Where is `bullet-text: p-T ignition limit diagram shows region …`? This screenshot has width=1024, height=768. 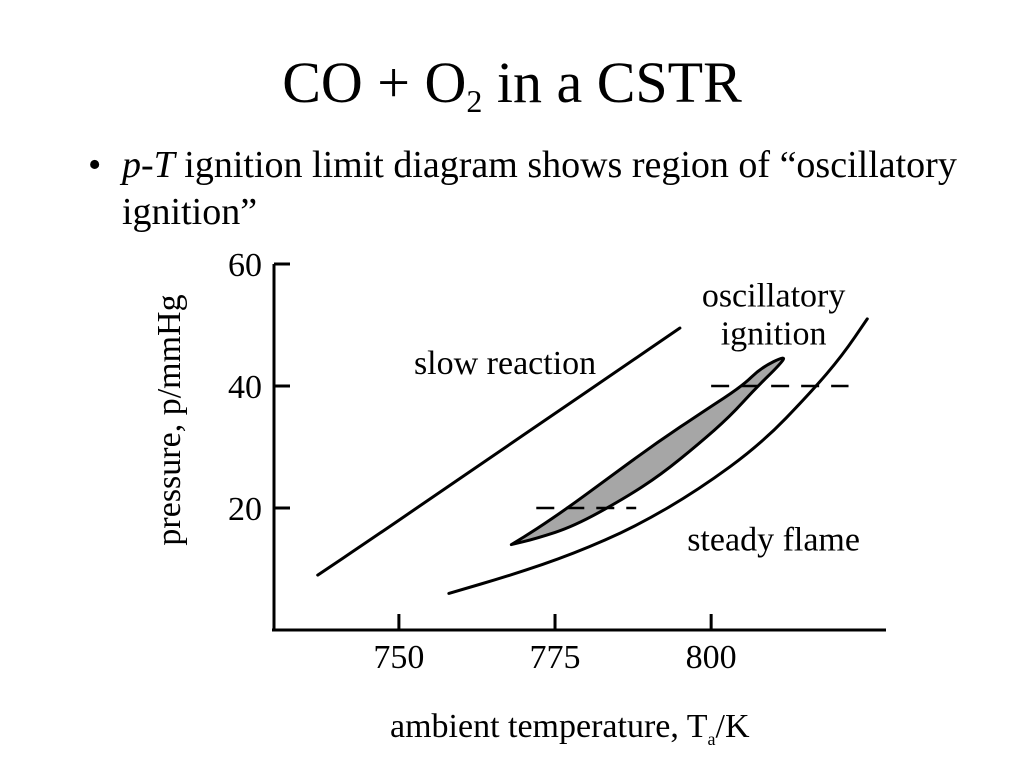 bullet-text: p-T ignition limit diagram shows region … is located at coordinates (552, 189).